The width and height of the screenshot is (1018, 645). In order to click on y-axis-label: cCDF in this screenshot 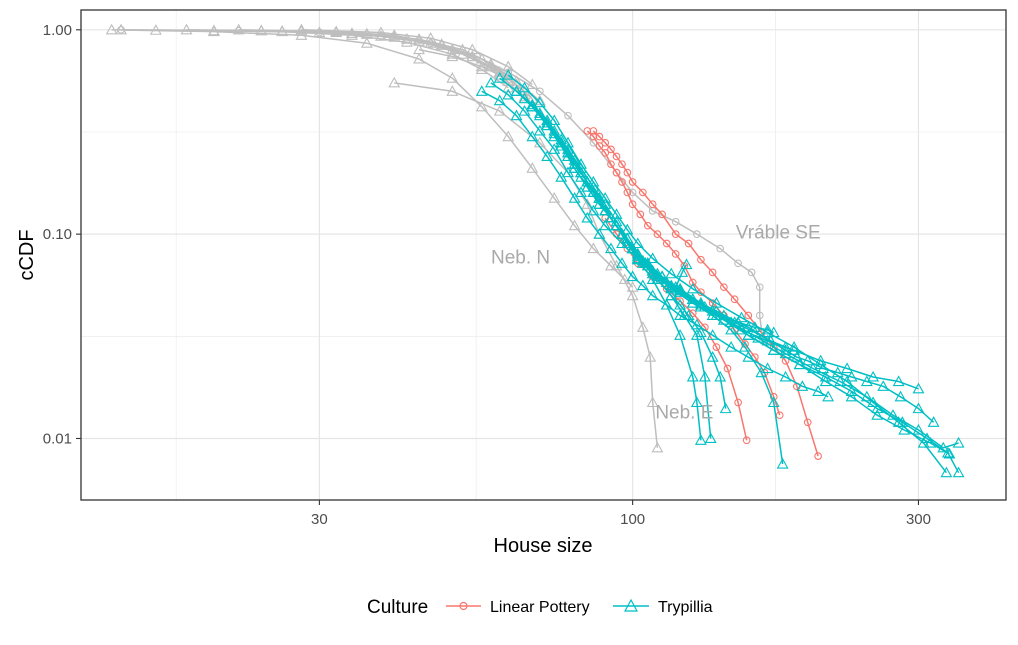, I will do `click(27, 254)`.